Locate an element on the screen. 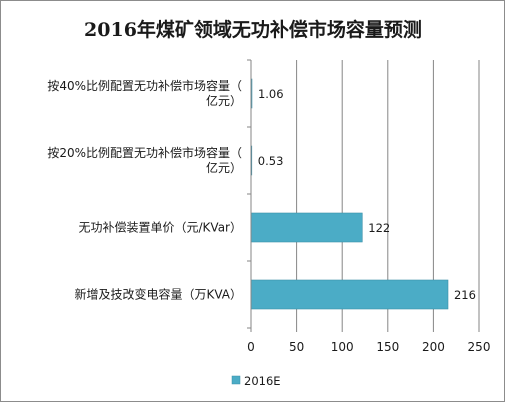 This screenshot has height=404, width=507. chart-title: 2016年煤矿领域无功补偿市场容量预测 is located at coordinates (253, 29).